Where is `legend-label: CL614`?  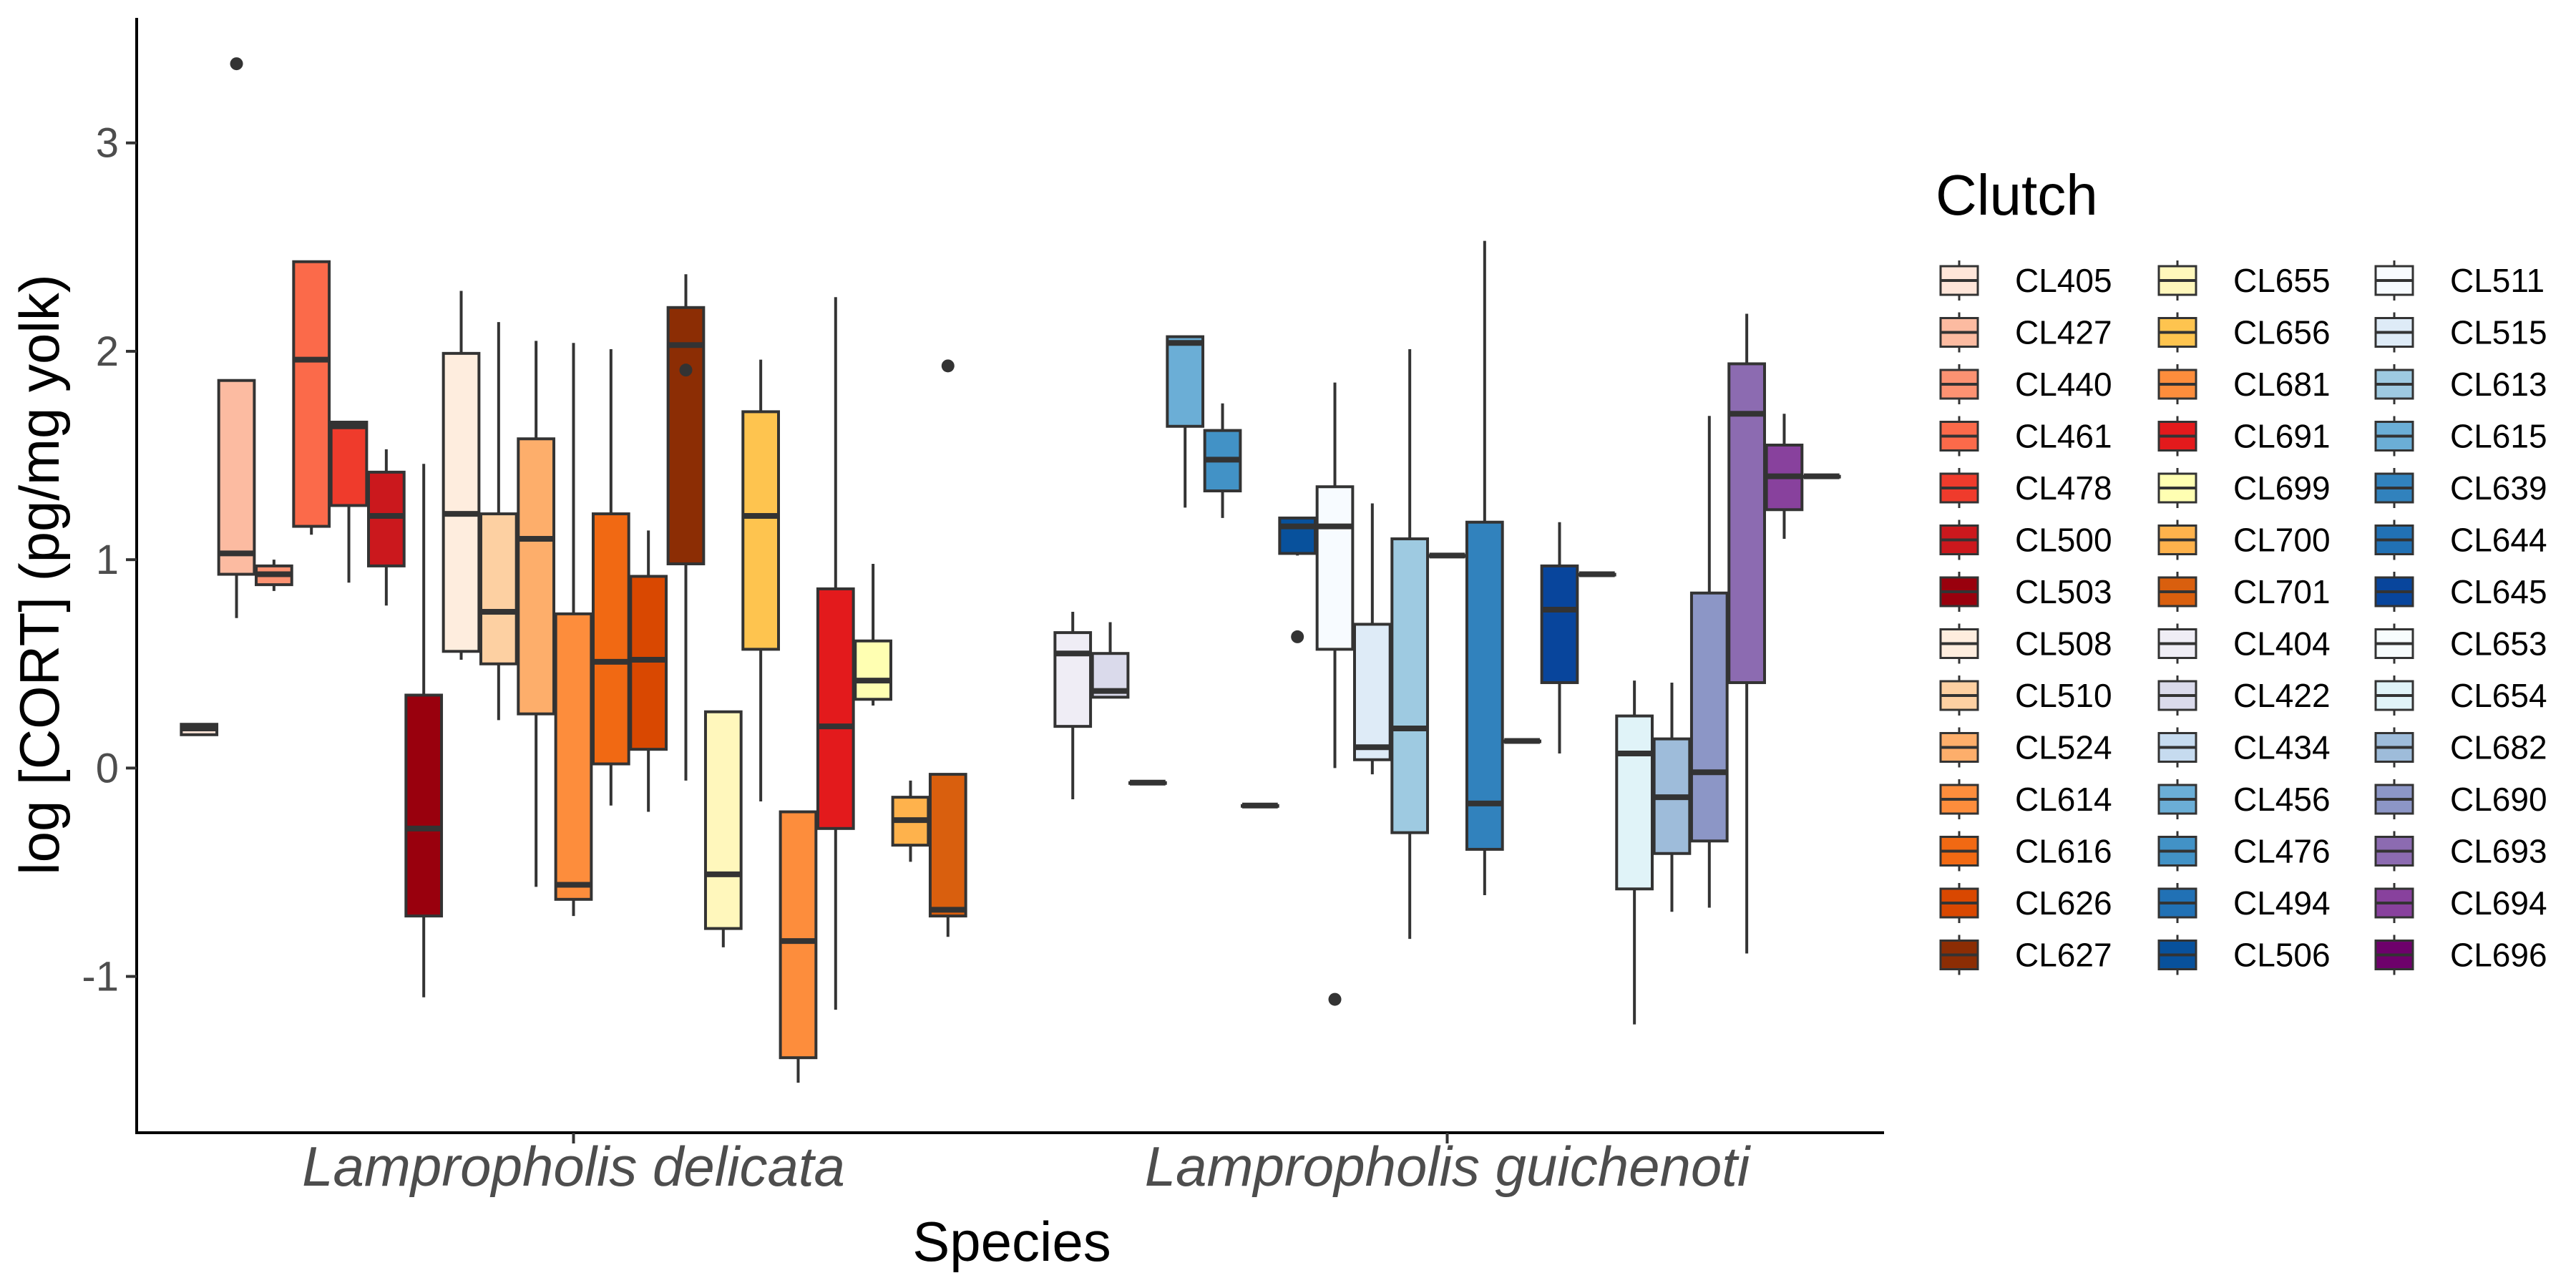 legend-label: CL614 is located at coordinates (2063, 799).